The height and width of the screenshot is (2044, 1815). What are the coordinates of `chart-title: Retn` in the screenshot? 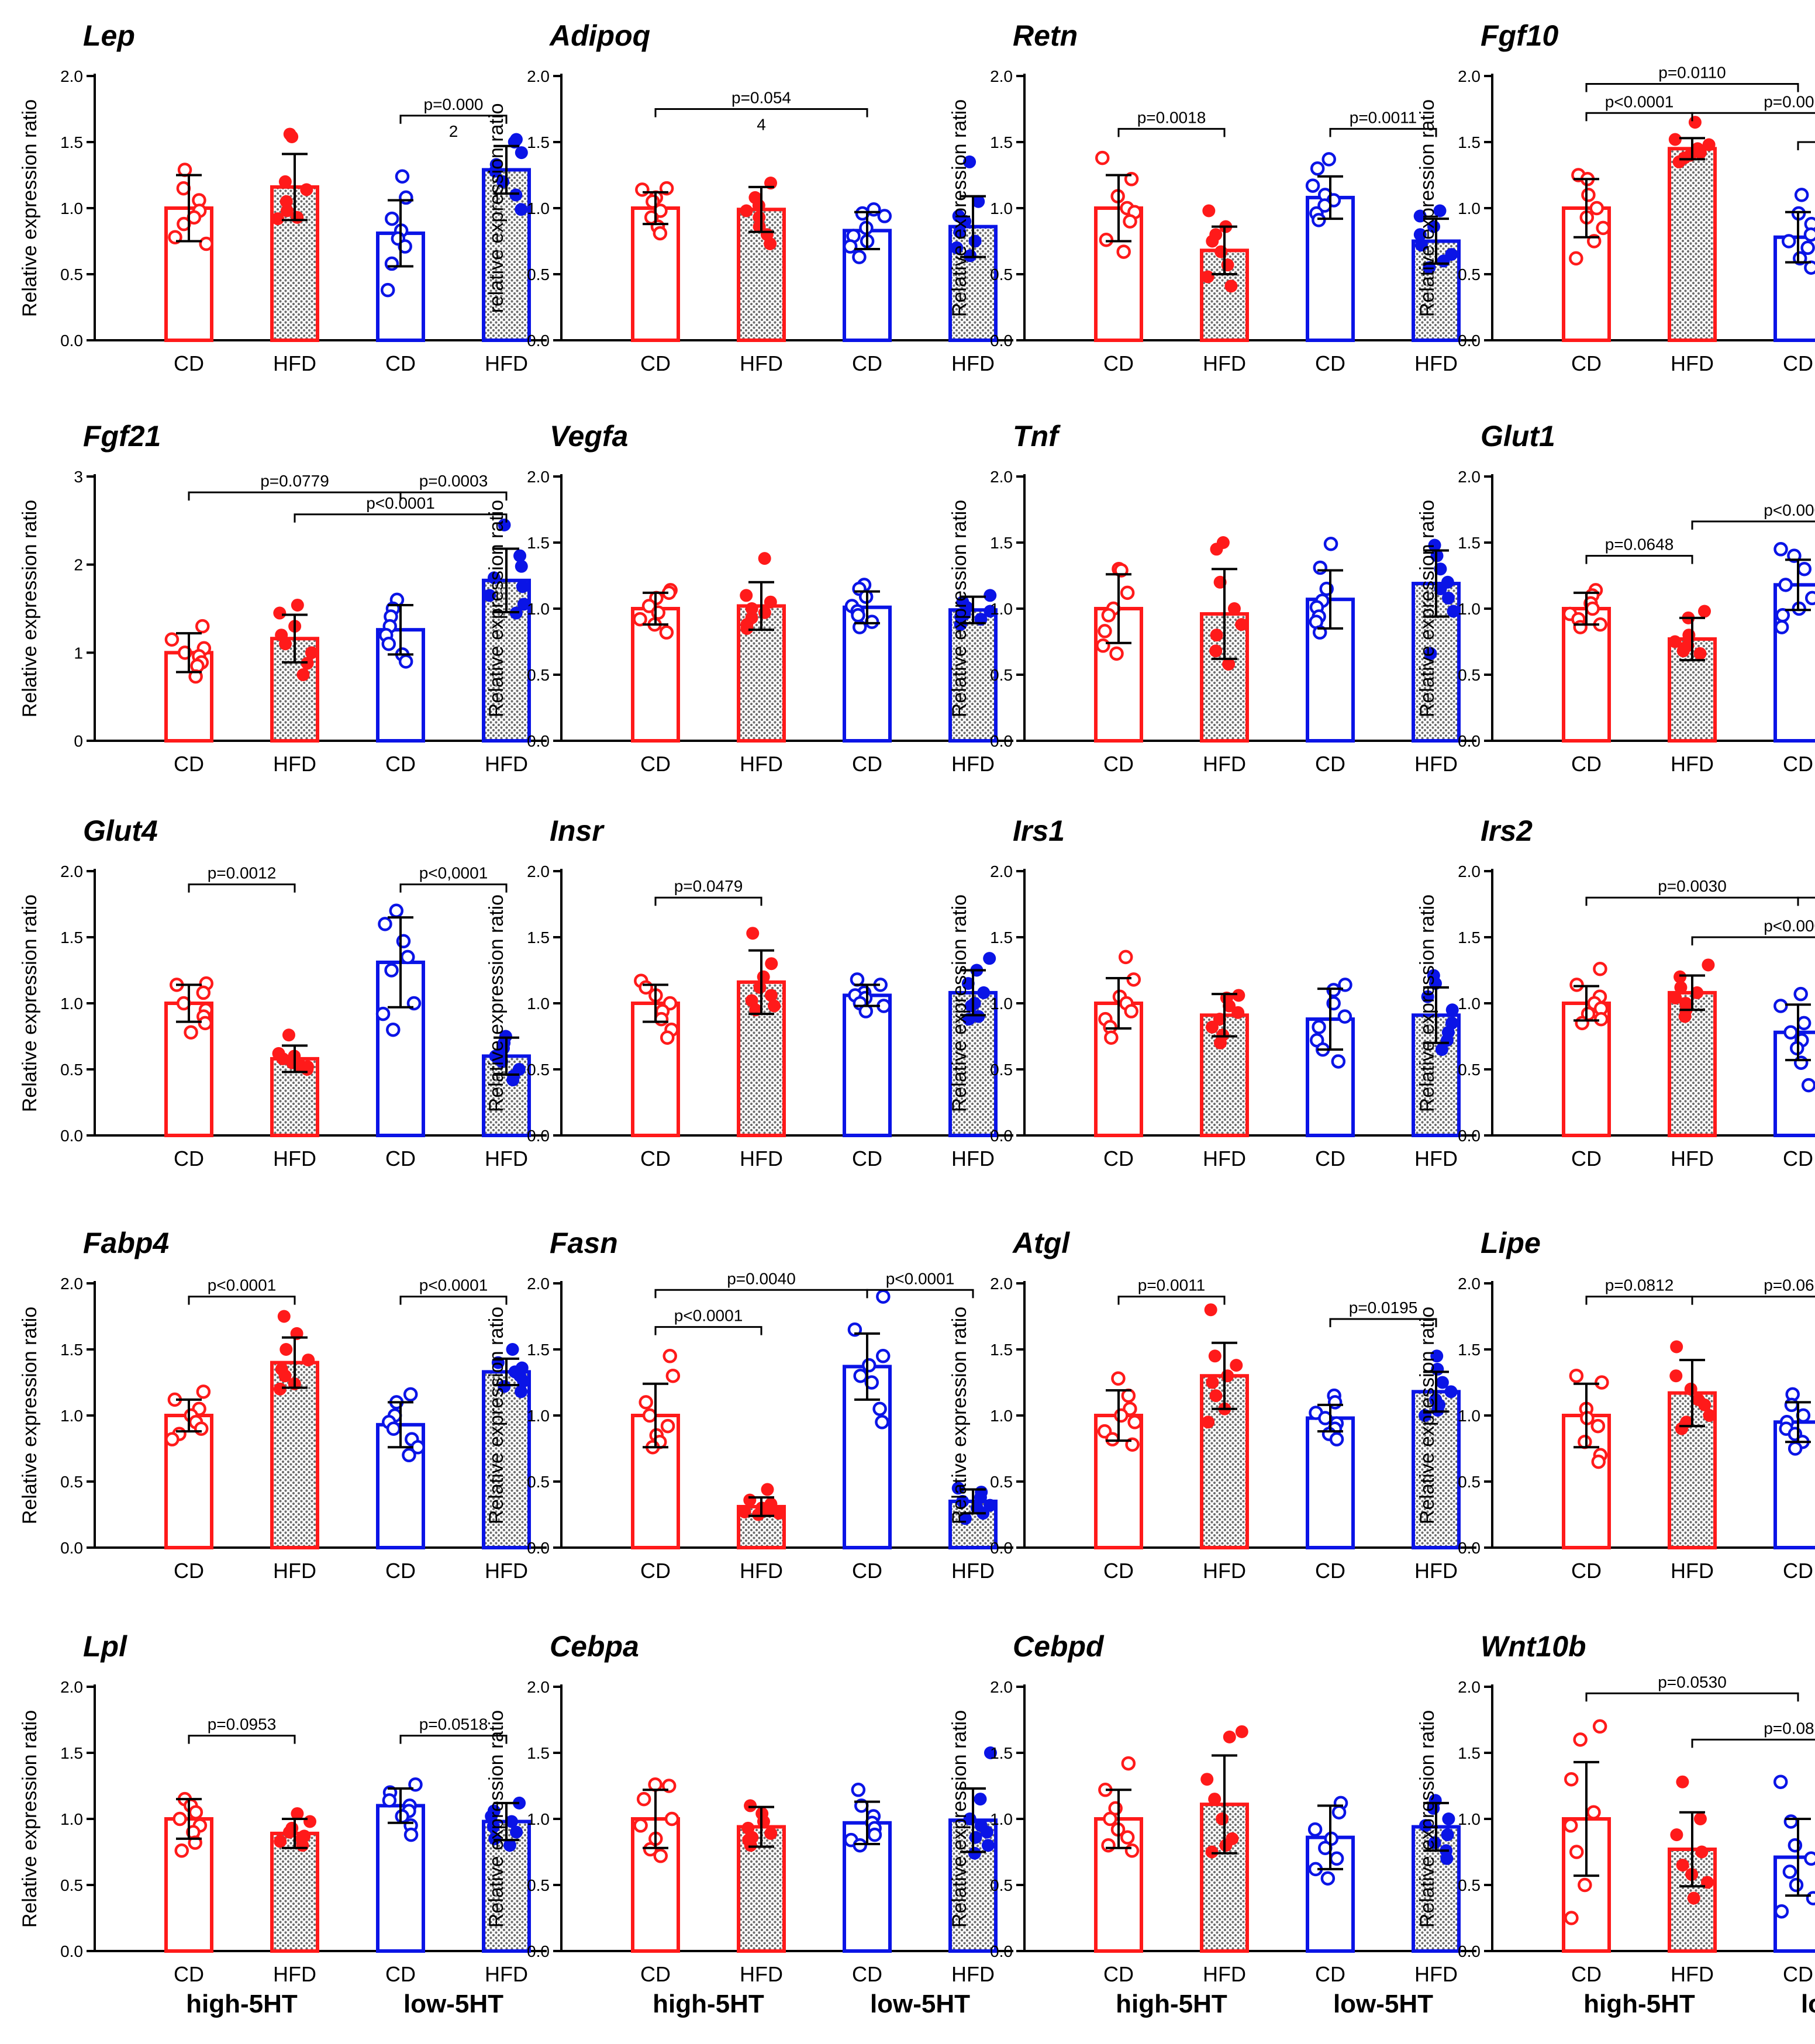 It's located at (1045, 35).